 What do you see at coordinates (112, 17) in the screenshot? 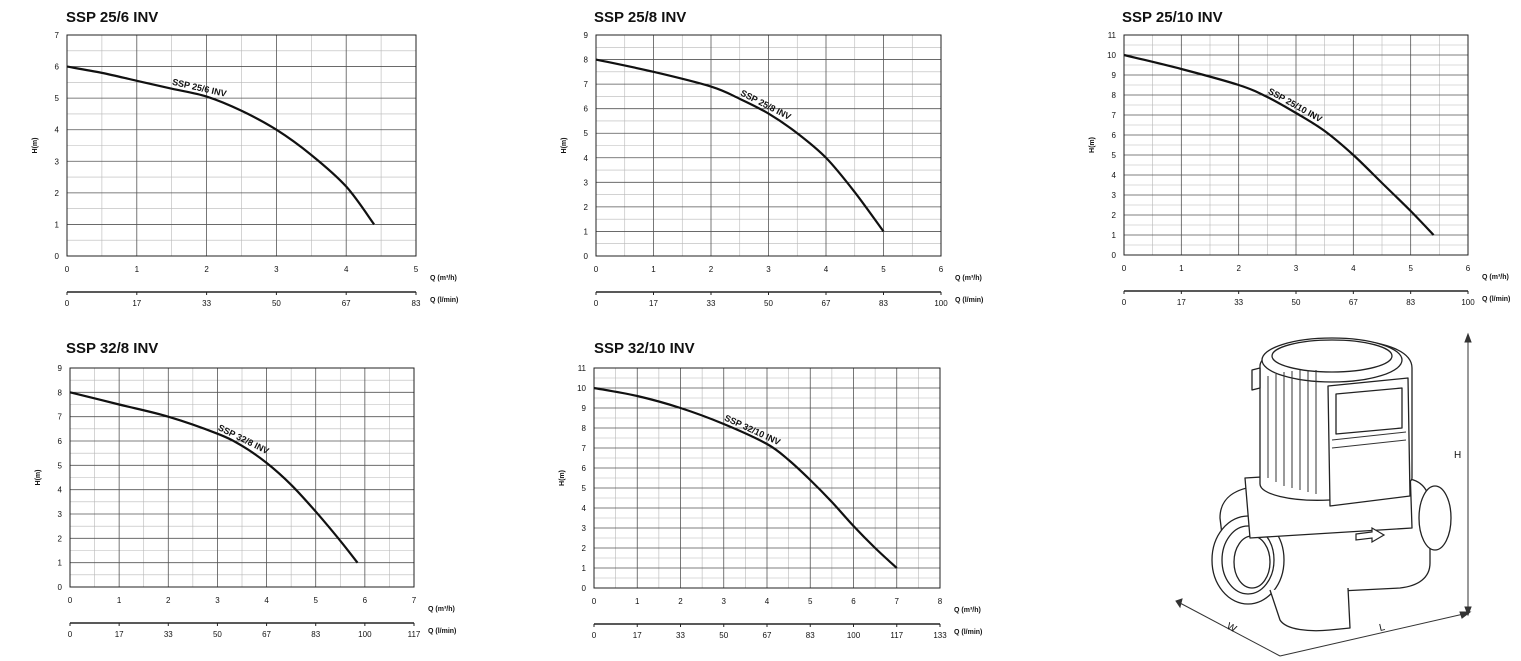
I see `chart-title: SSP 25/6 INV` at bounding box center [112, 17].